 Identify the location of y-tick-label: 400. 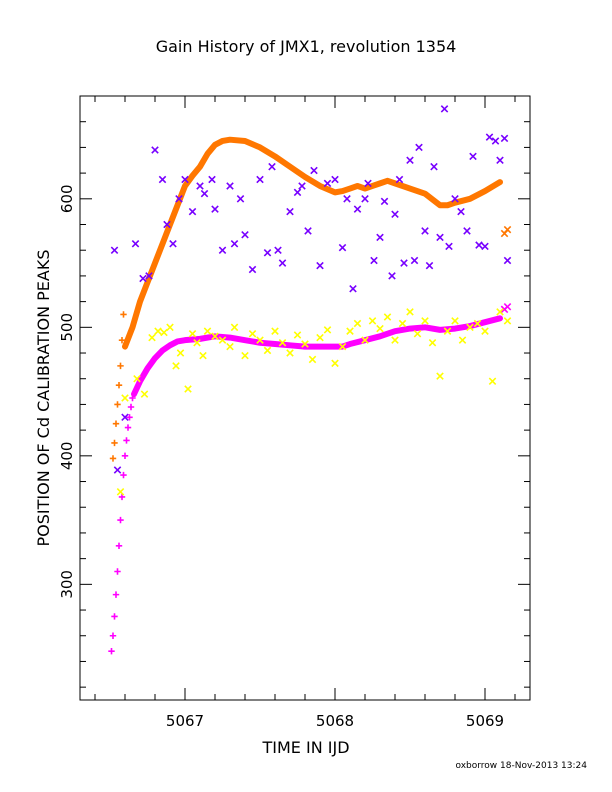
(67, 456).